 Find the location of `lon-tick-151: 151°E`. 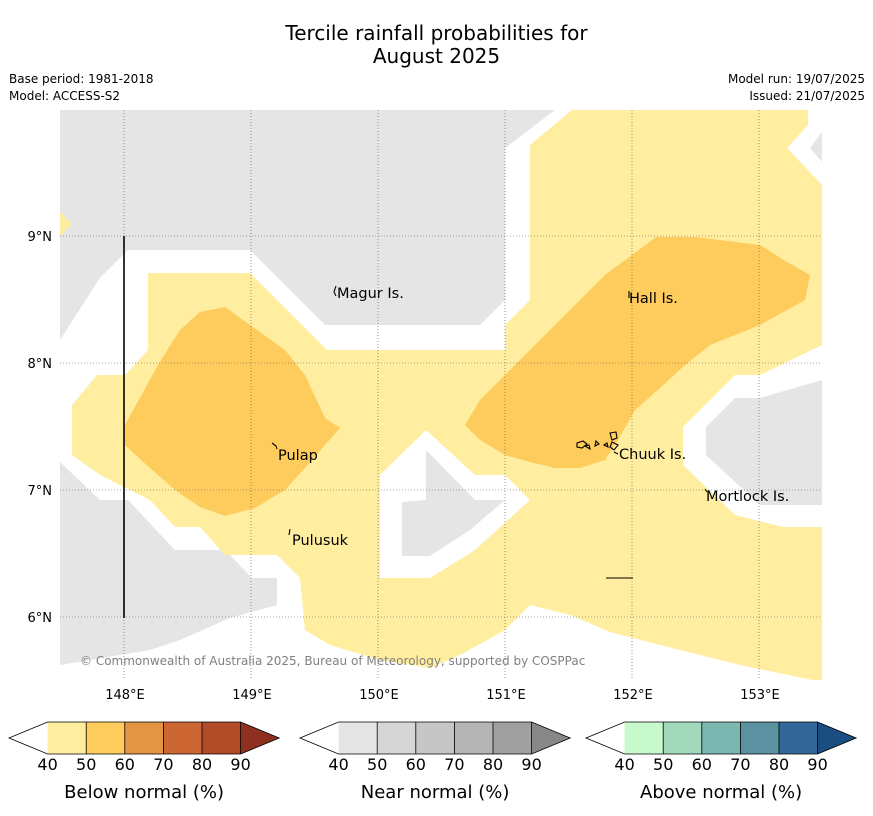

lon-tick-151: 151°E is located at coordinates (506, 695).